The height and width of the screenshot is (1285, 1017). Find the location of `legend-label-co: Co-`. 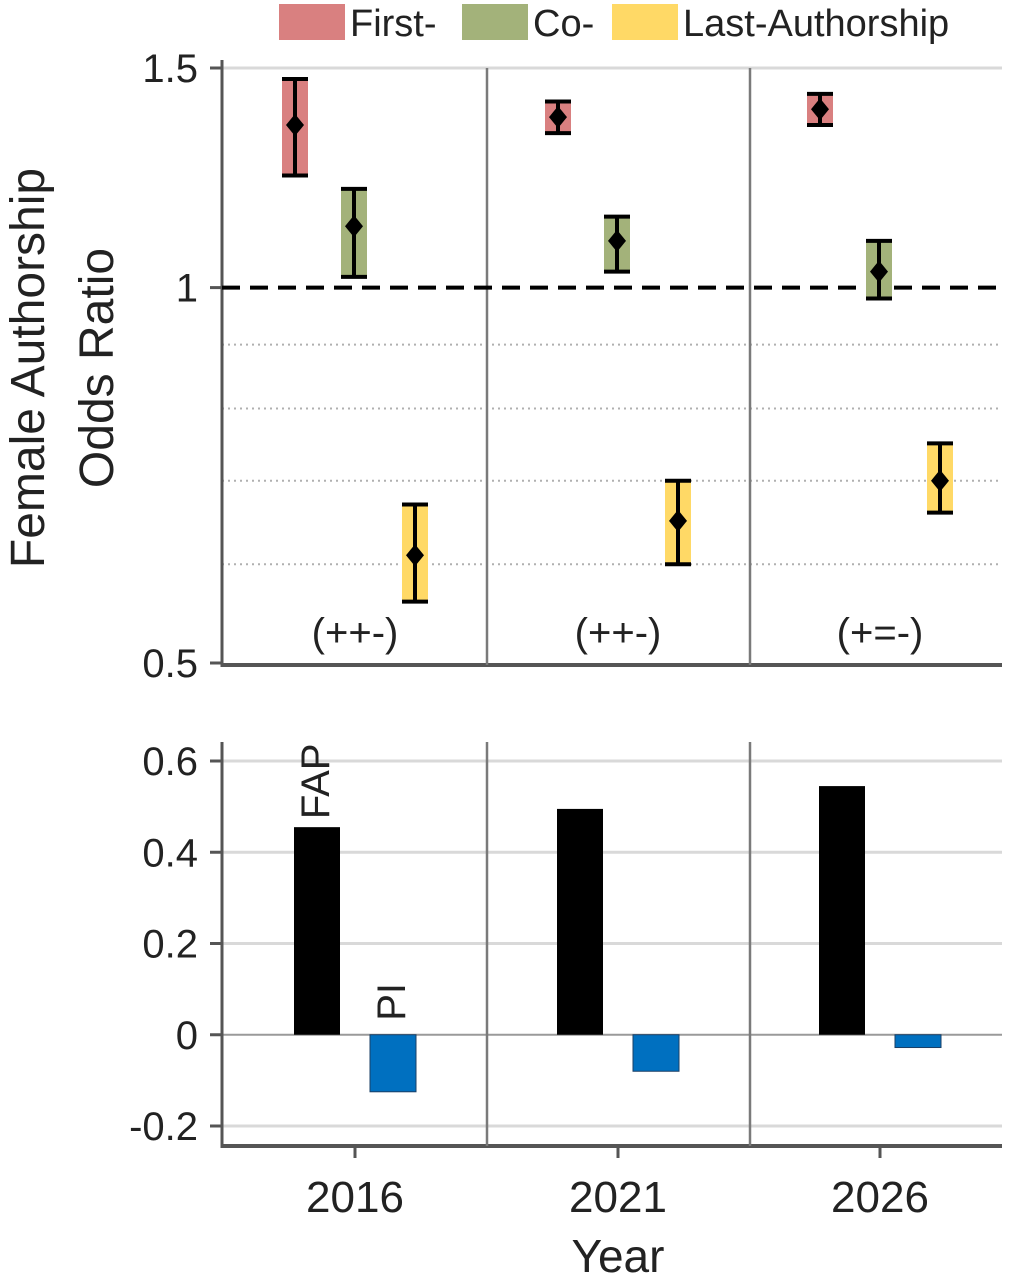

legend-label-co: Co- is located at coordinates (563, 24).